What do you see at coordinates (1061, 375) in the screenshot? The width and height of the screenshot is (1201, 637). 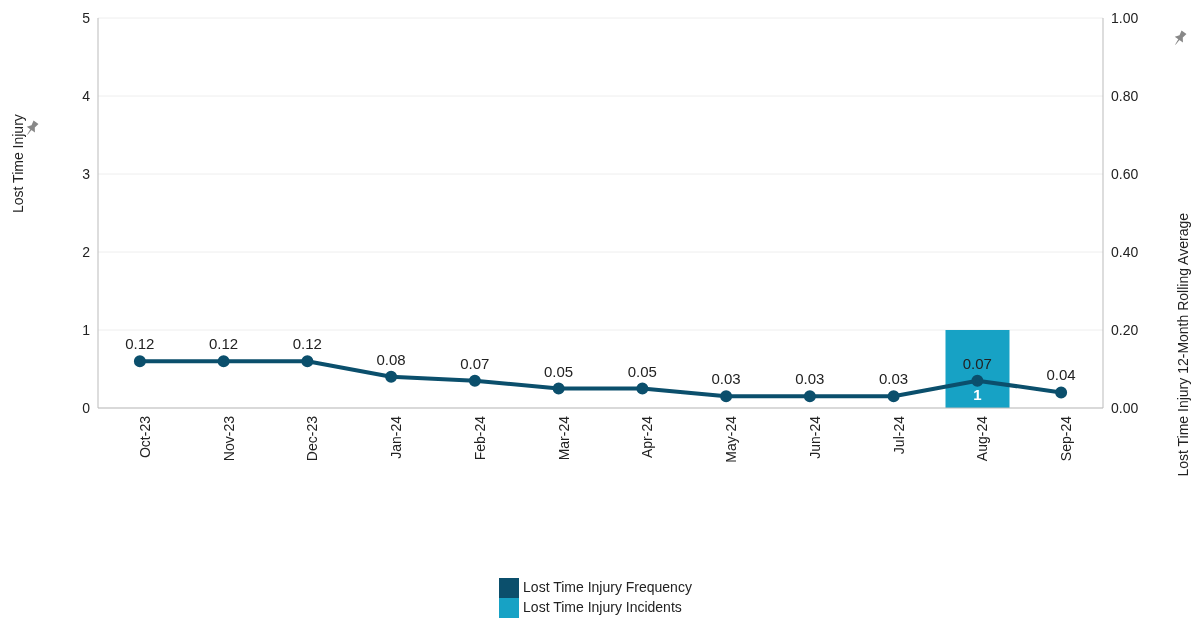 I see `data-label: 0.04` at bounding box center [1061, 375].